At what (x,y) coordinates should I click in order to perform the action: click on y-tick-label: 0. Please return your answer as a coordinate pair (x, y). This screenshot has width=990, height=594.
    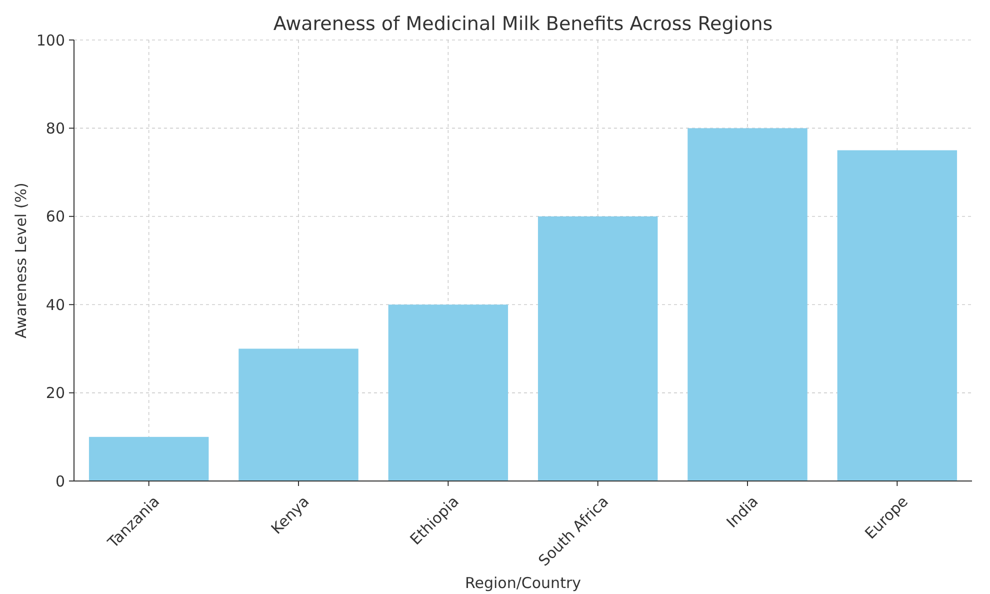
    Looking at the image, I should click on (60, 481).